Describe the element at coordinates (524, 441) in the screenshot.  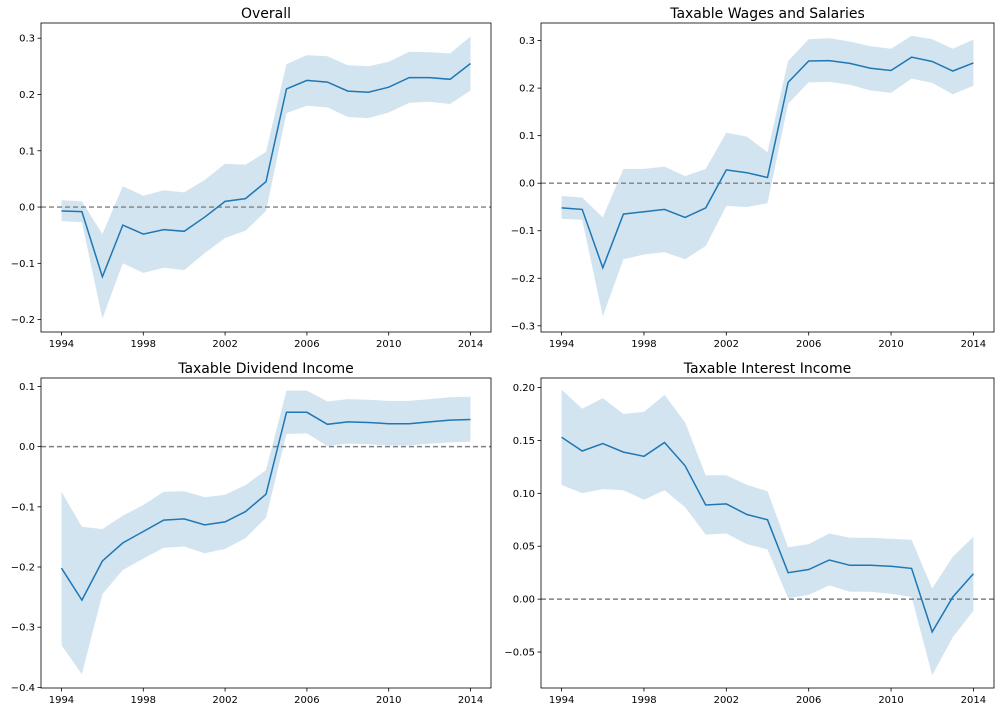
I see `y-tick-label: 0.15` at that location.